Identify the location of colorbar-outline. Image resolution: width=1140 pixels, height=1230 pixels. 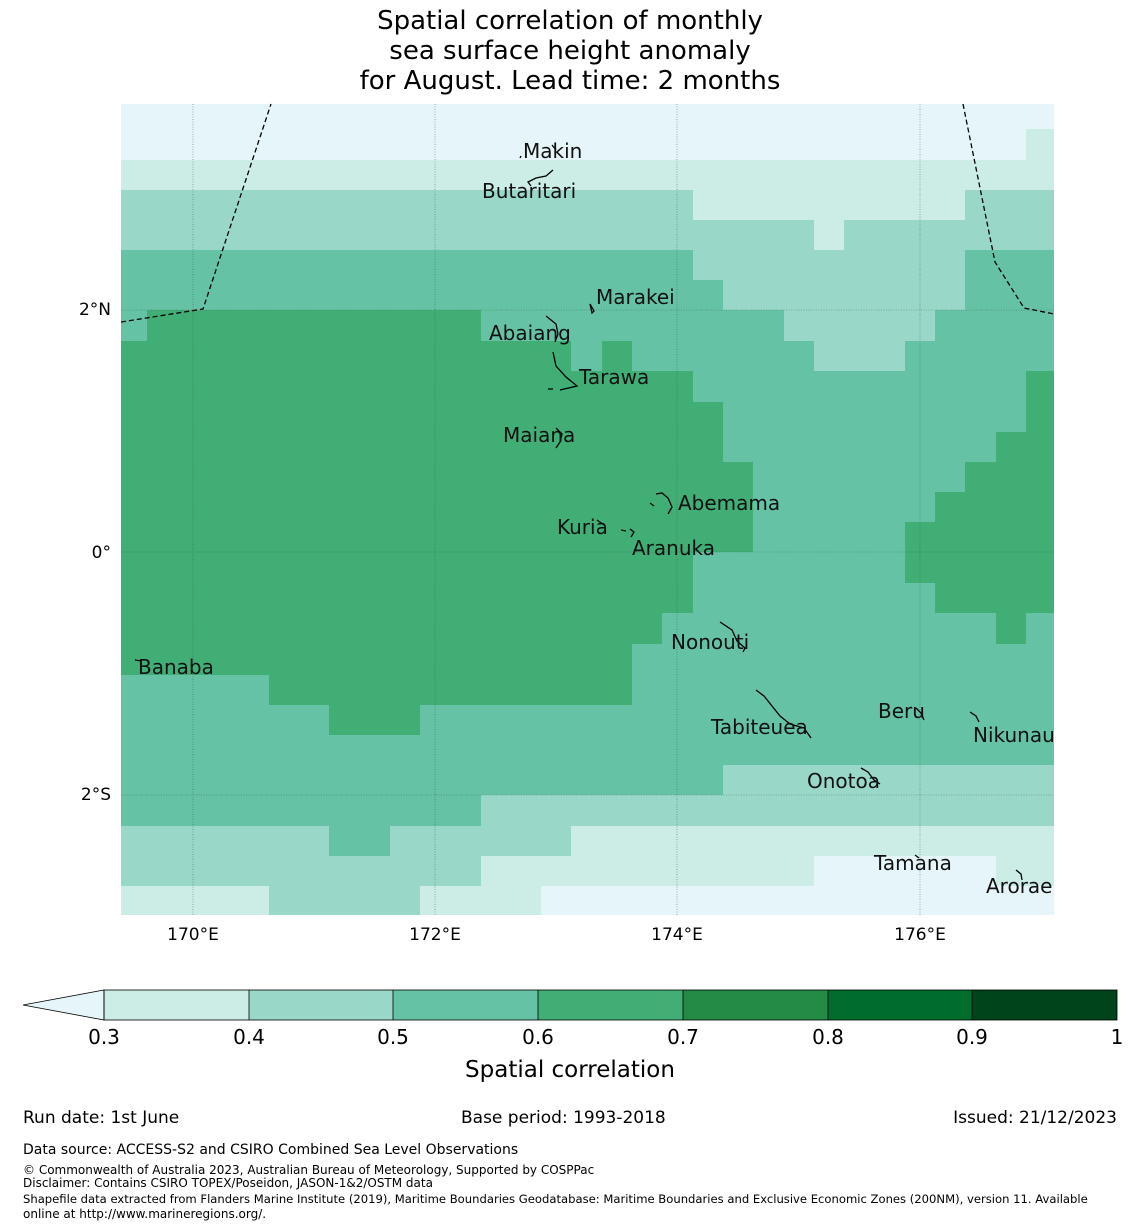
(610, 1005).